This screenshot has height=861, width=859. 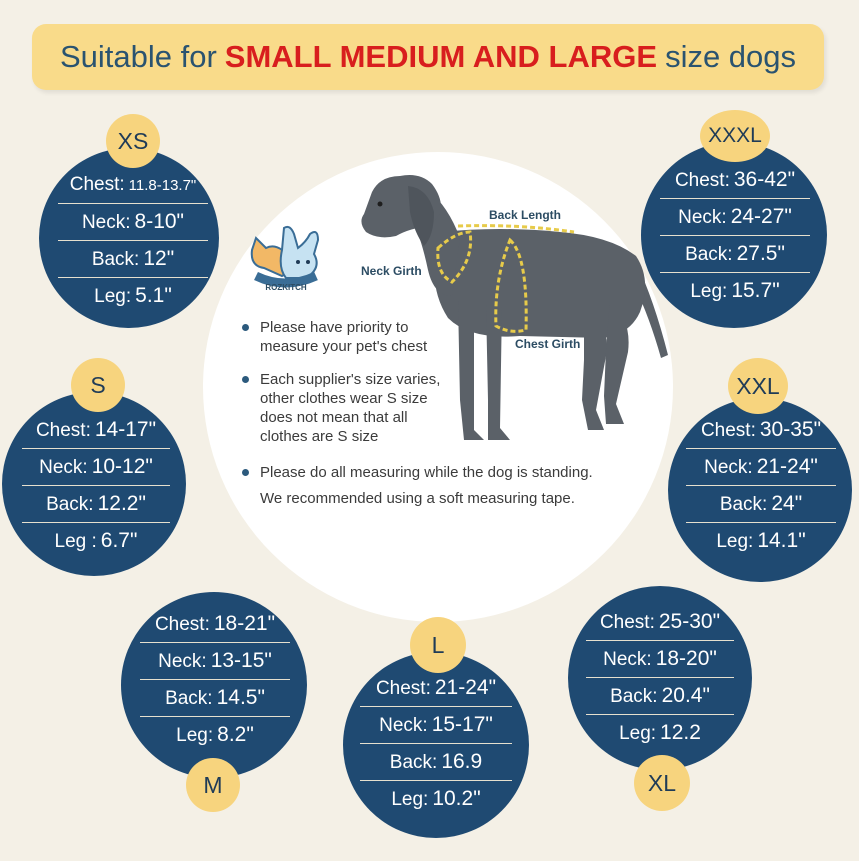 I want to click on measure-value: 13-15", so click(x=241, y=660).